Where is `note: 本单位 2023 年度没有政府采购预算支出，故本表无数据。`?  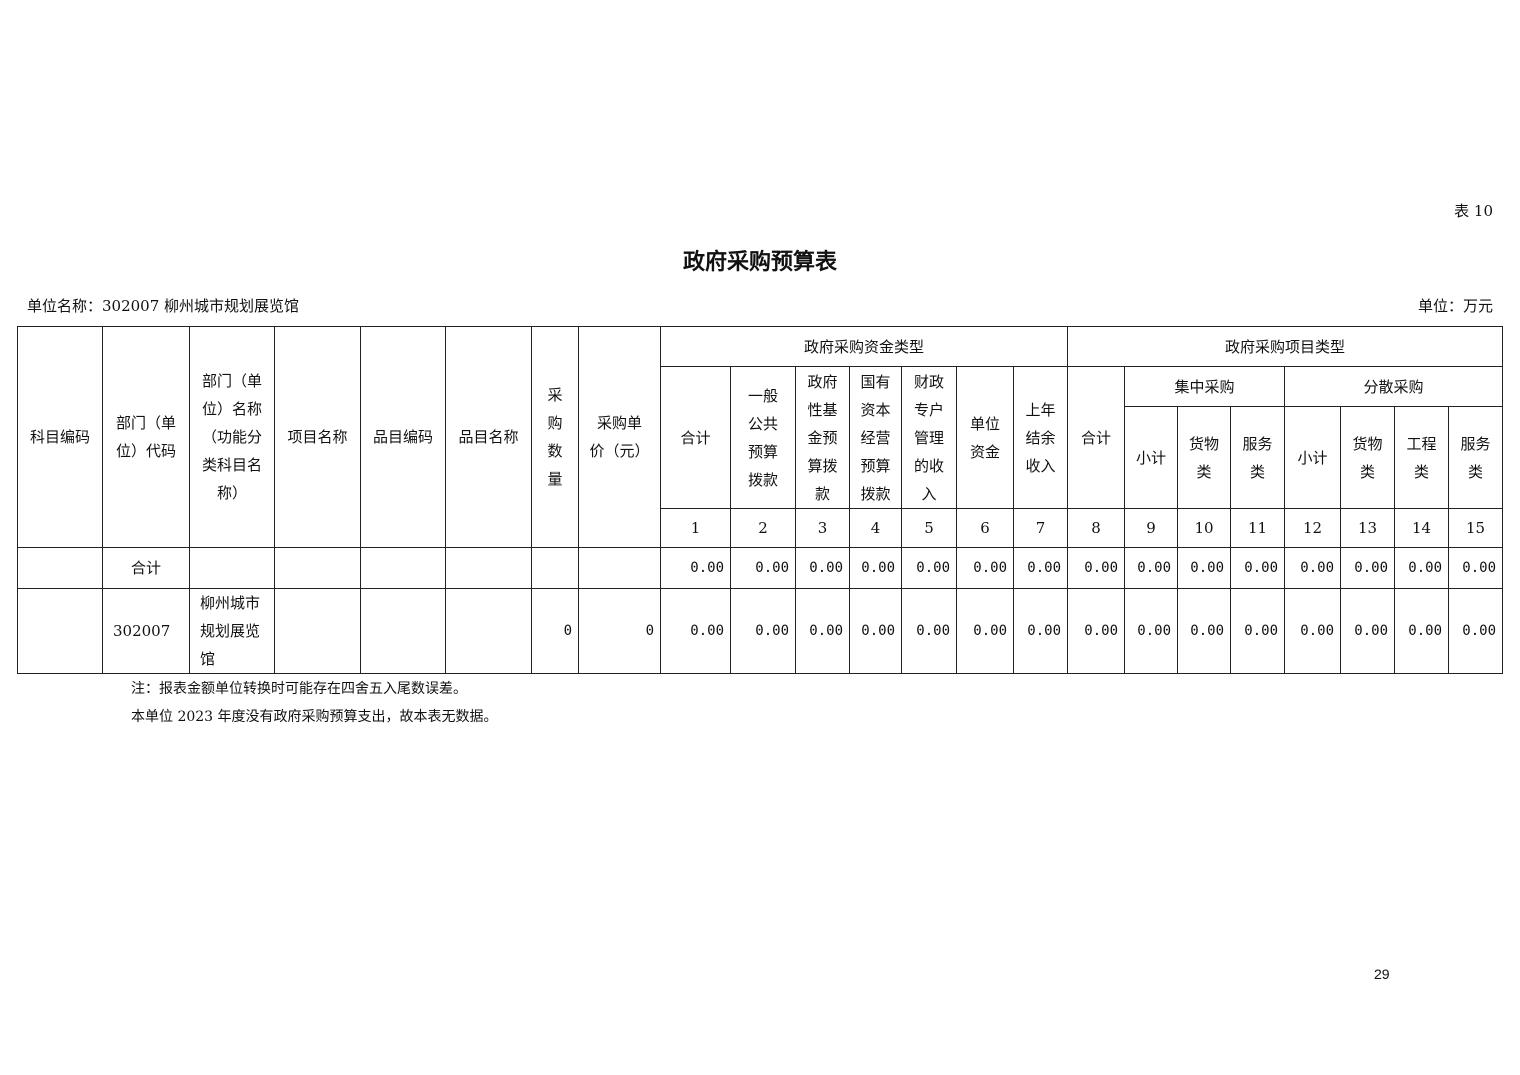 note: 本单位 2023 年度没有政府采购预算支出，故本表无数据。 is located at coordinates (314, 717).